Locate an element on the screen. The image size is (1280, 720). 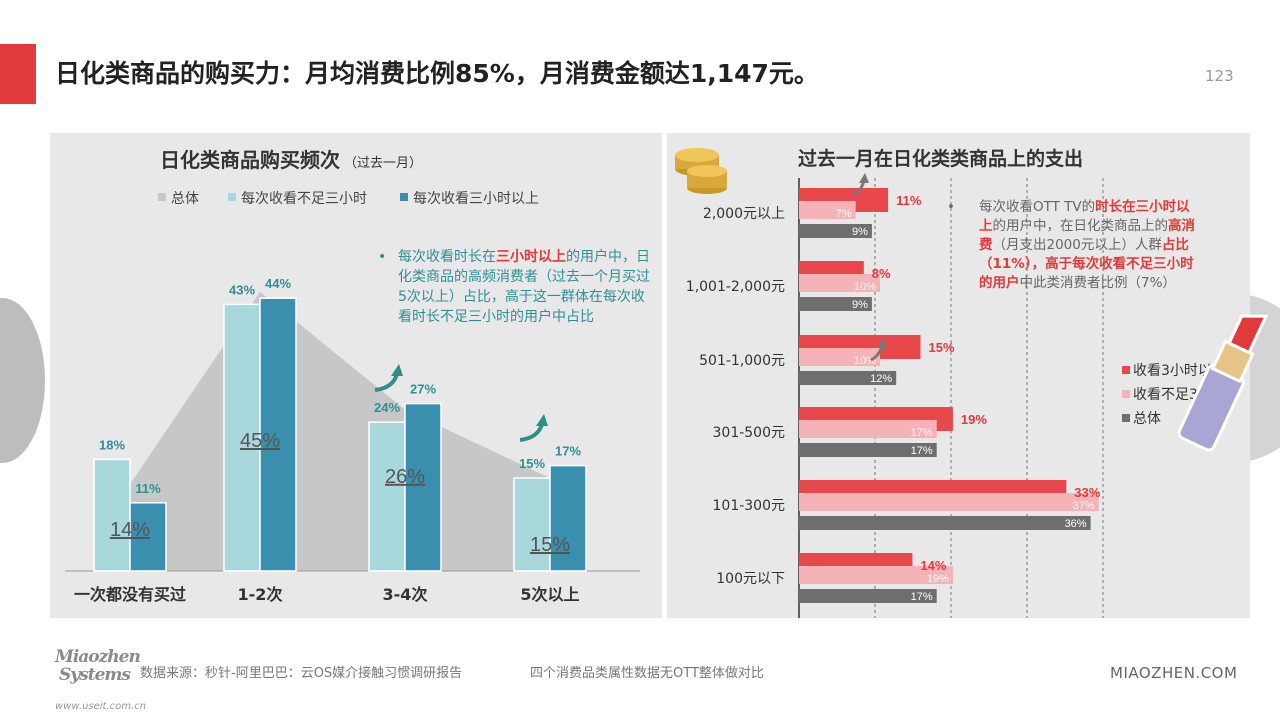
bar-value-label: 43% is located at coordinates (242, 289).